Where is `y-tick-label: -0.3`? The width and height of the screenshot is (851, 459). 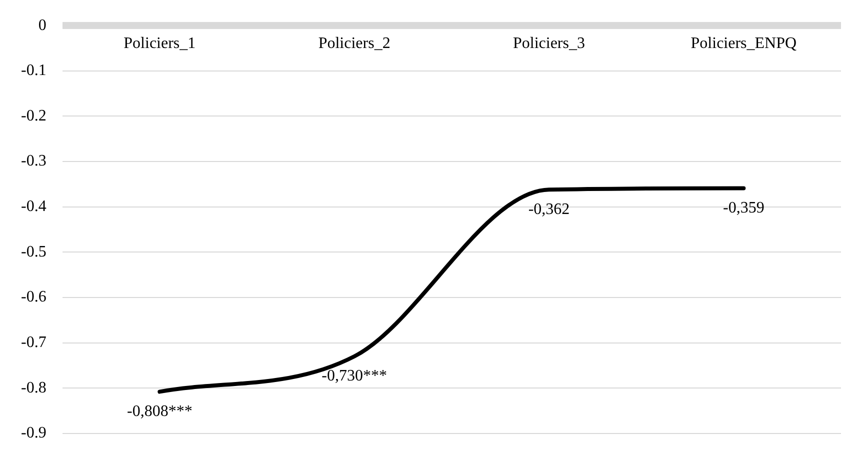
y-tick-label: -0.3 is located at coordinates (33, 161).